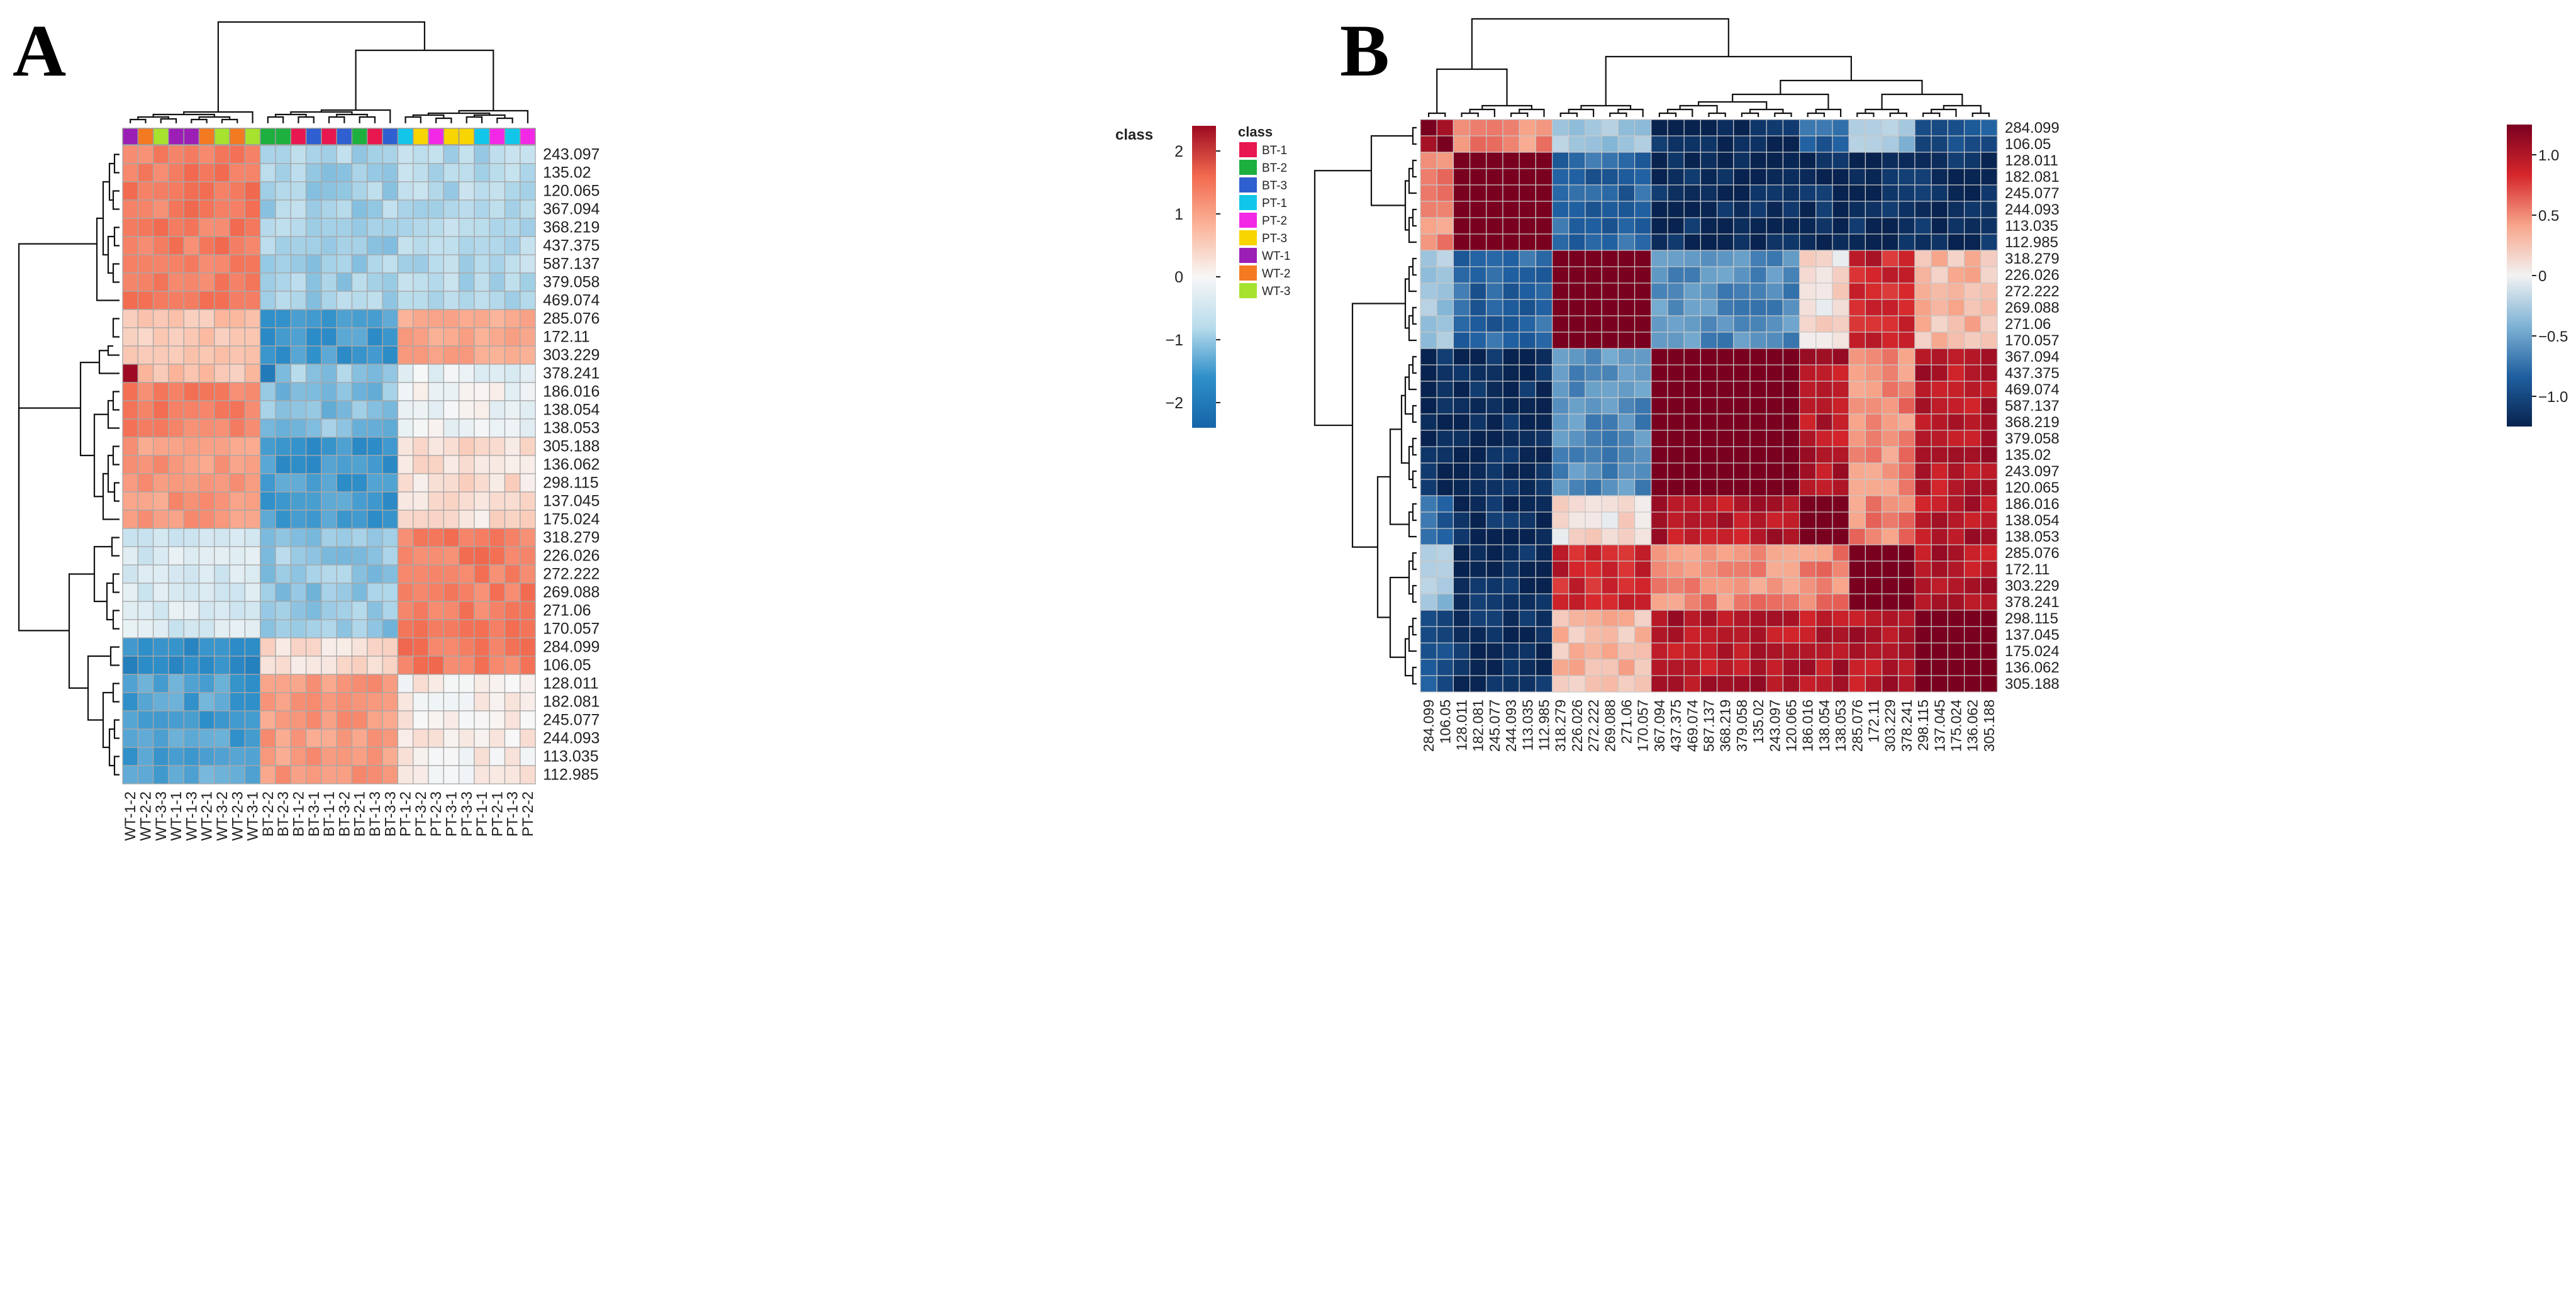  What do you see at coordinates (1709, 67) in the screenshot?
I see `column-dendrogram` at bounding box center [1709, 67].